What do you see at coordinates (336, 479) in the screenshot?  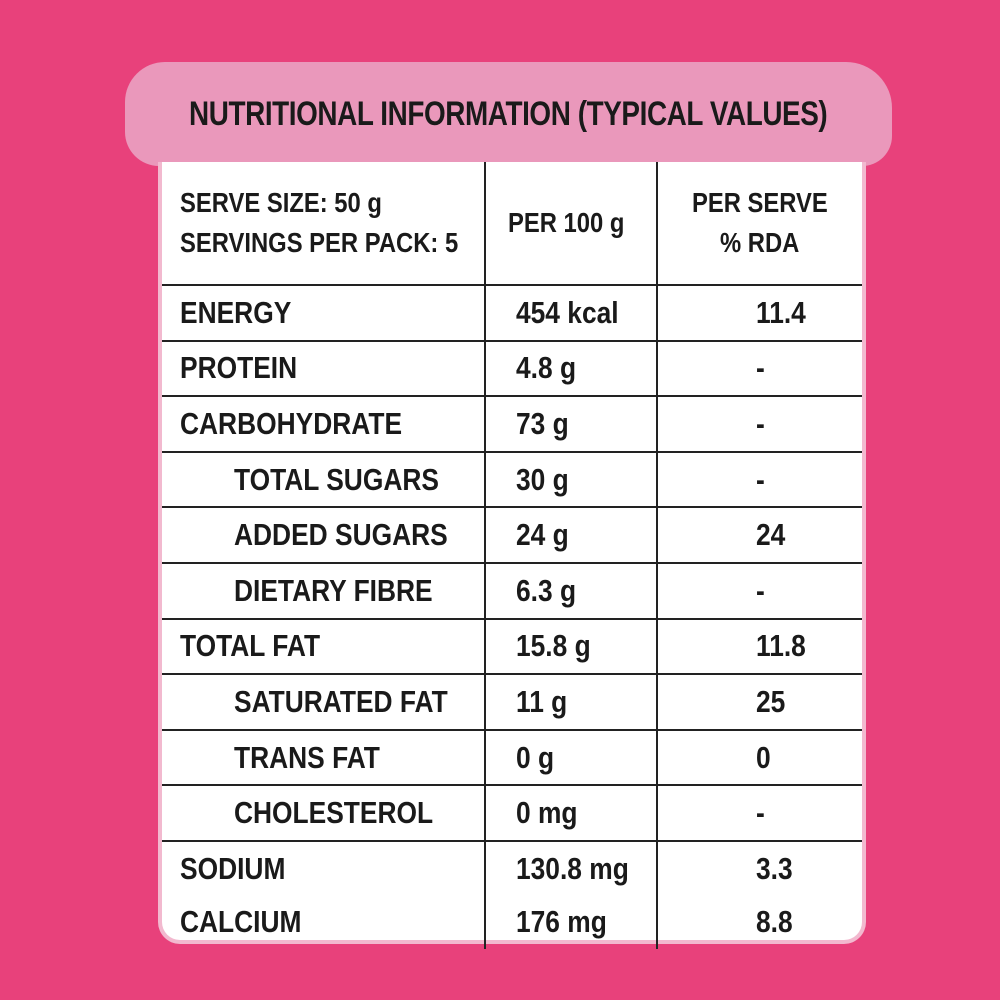 I see `nutrient: TOTAL SUGARS` at bounding box center [336, 479].